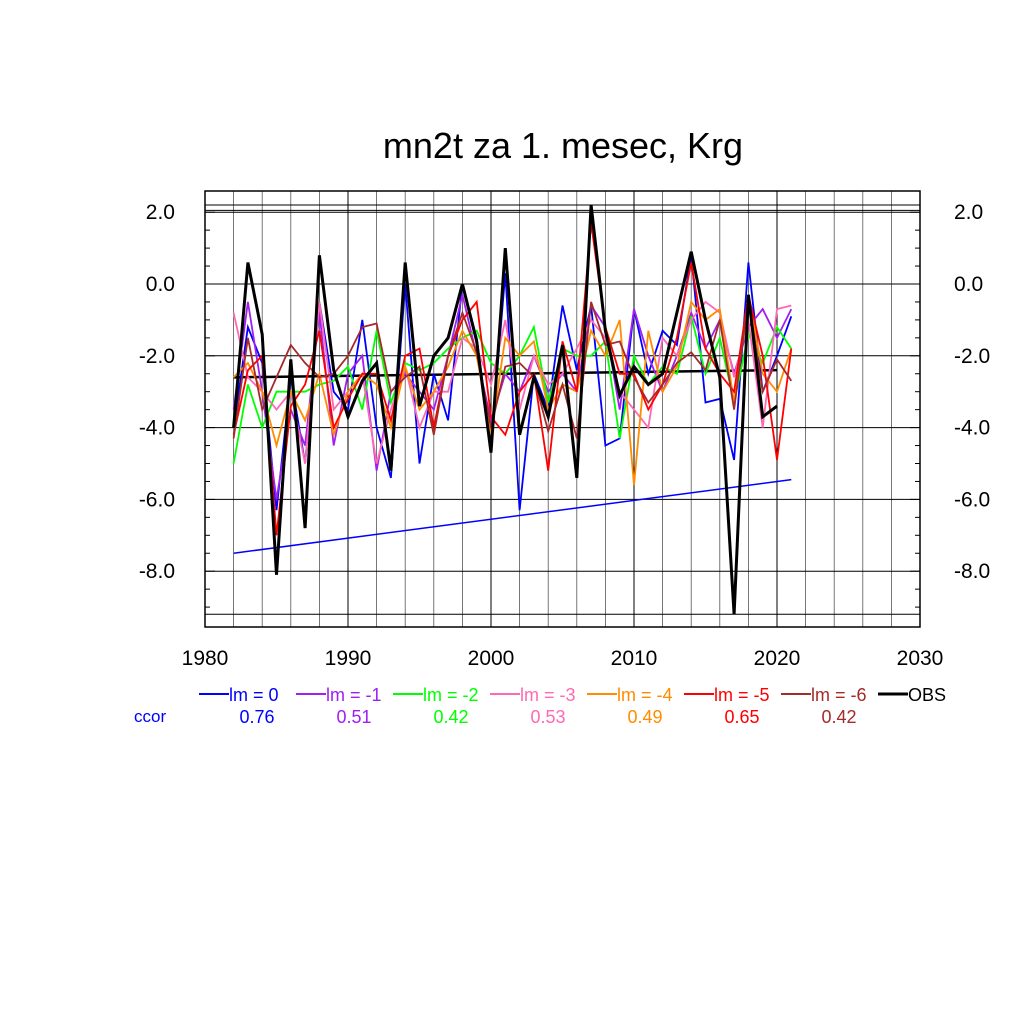 This screenshot has width=1024, height=1024. I want to click on legend-label: lm = -6, so click(839, 695).